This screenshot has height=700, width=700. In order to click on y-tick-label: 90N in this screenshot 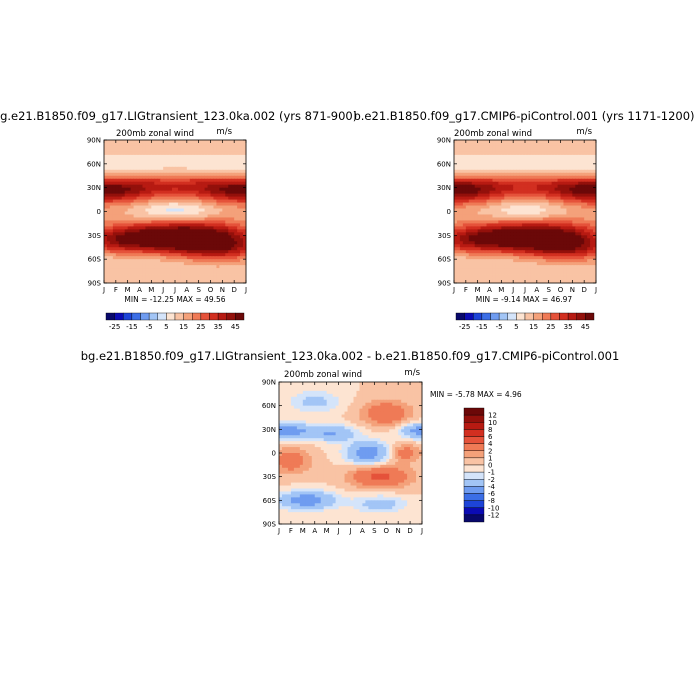, I will do `click(94, 141)`.